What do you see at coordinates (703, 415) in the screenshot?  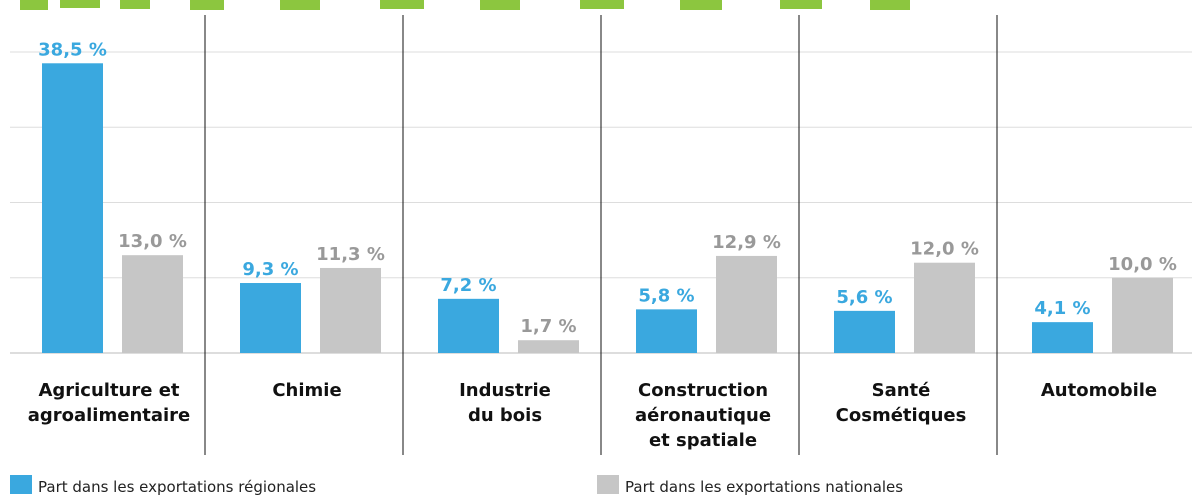 I see `x-tick-label: Construction aéronautique et spatiale` at bounding box center [703, 415].